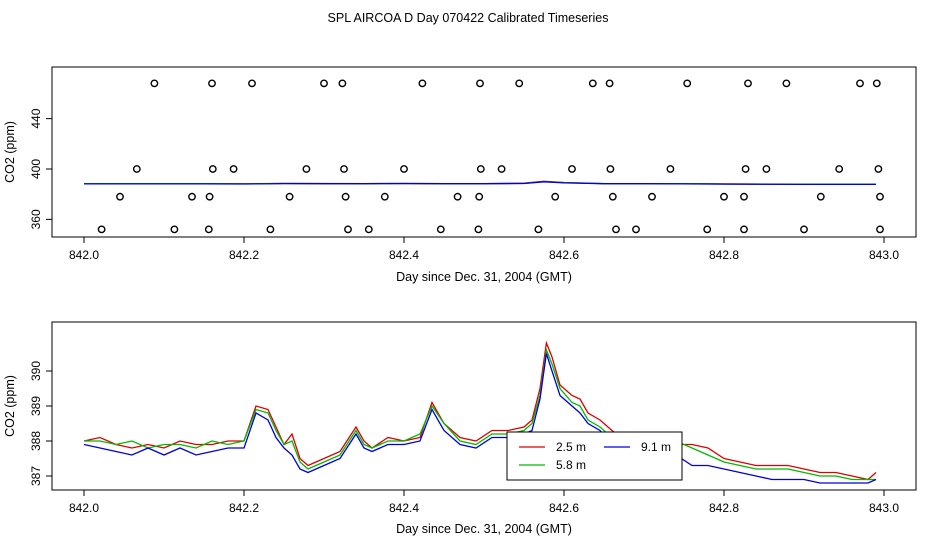 This screenshot has height=540, width=936. I want to click on top-series-lines, so click(480, 183).